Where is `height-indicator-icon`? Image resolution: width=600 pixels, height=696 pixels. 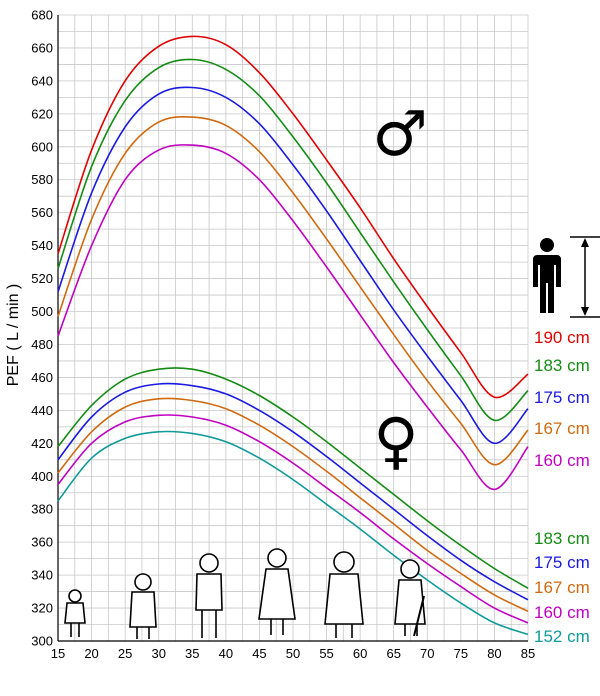 height-indicator-icon is located at coordinates (566, 277).